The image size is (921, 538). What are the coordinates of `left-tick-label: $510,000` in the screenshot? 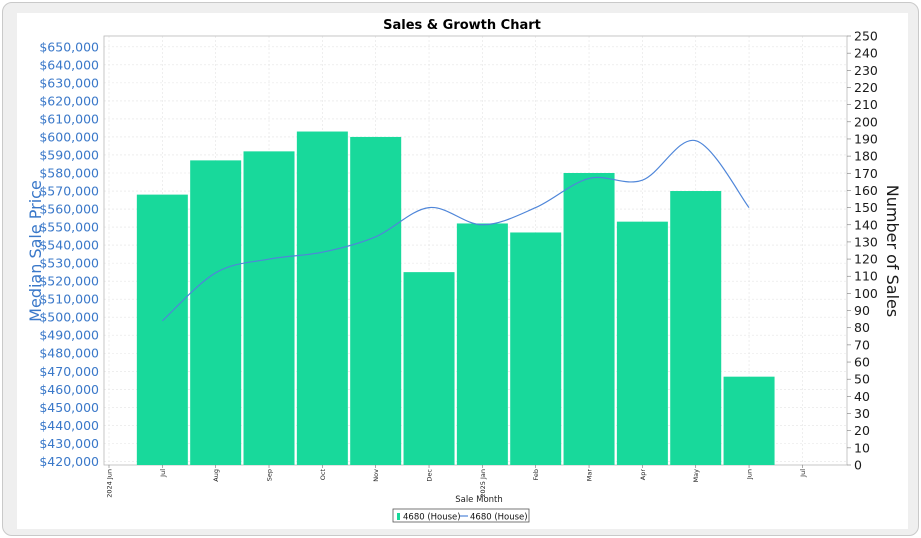 It's located at (69, 299).